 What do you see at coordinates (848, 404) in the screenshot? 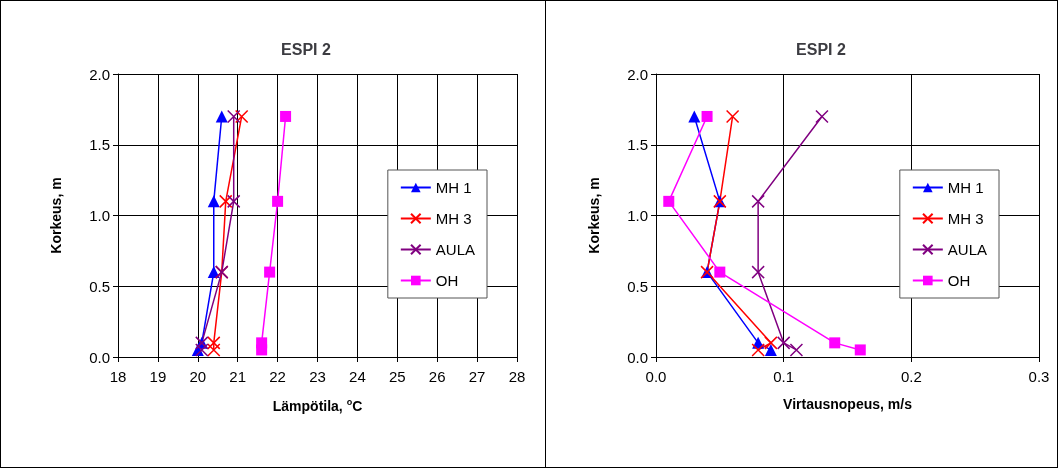
I see `x-axis-title: Virtausnopeus, m/s` at bounding box center [848, 404].